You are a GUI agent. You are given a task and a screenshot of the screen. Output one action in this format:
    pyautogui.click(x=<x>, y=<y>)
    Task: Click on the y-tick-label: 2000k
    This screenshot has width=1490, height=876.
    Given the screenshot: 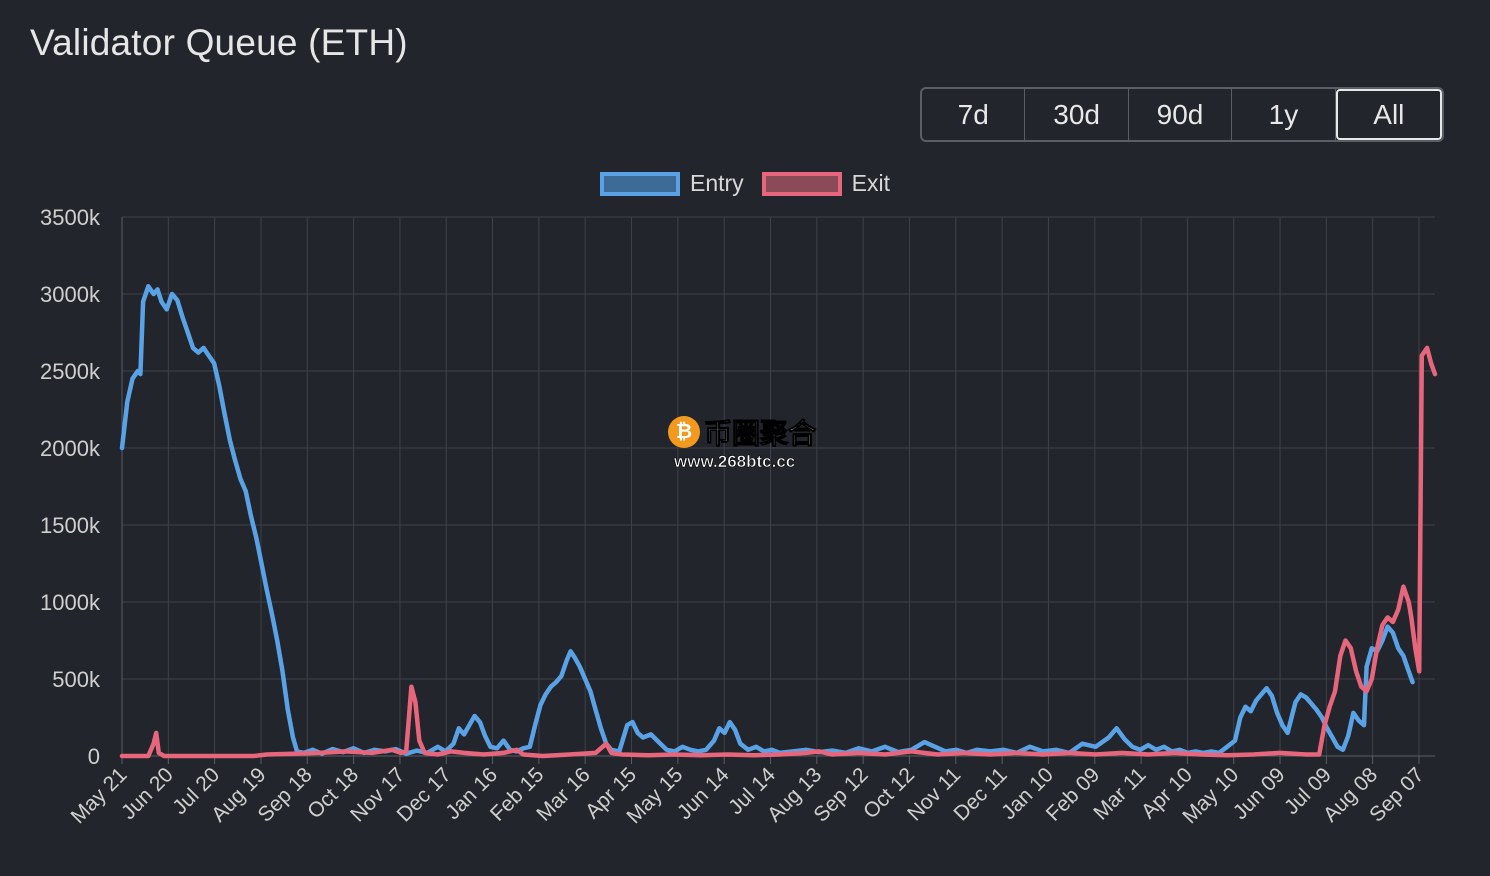 What is the action you would take?
    pyautogui.click(x=70, y=448)
    